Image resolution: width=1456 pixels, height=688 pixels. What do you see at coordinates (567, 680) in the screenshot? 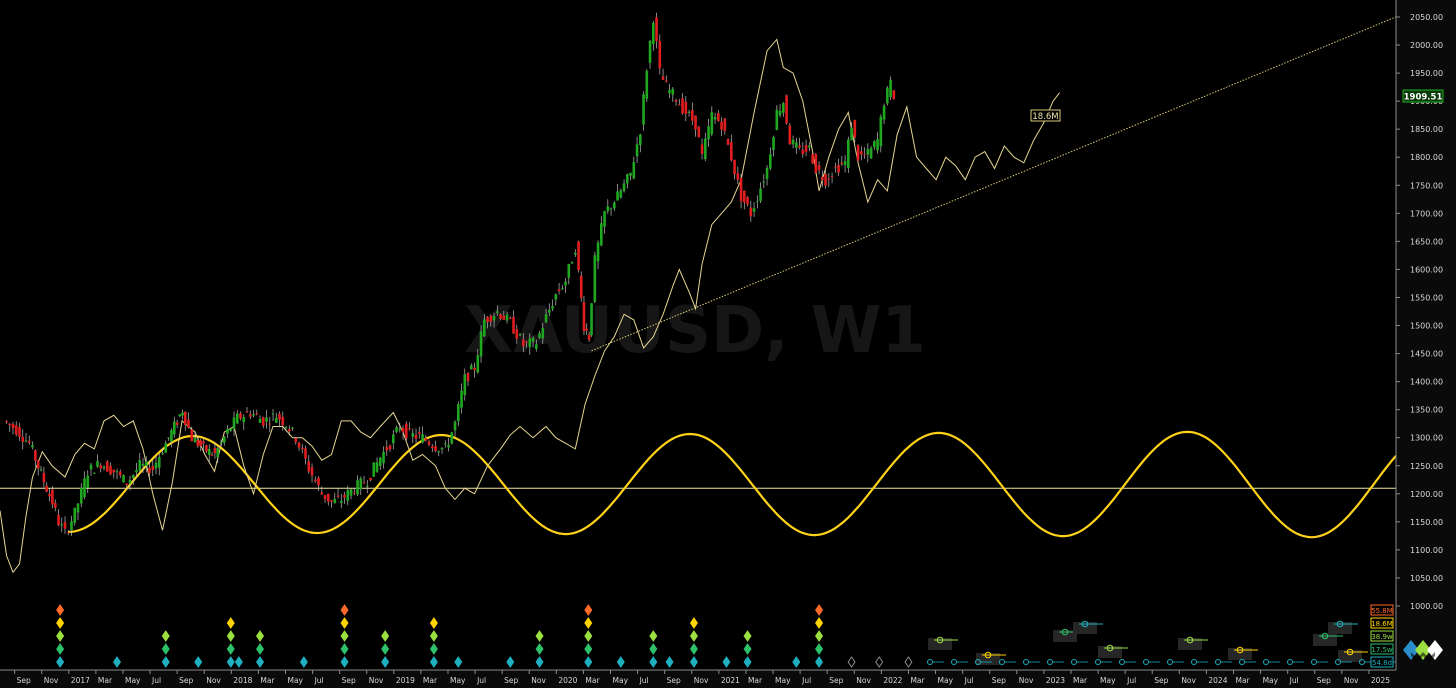
I see `time-tick-label: 2020` at bounding box center [567, 680].